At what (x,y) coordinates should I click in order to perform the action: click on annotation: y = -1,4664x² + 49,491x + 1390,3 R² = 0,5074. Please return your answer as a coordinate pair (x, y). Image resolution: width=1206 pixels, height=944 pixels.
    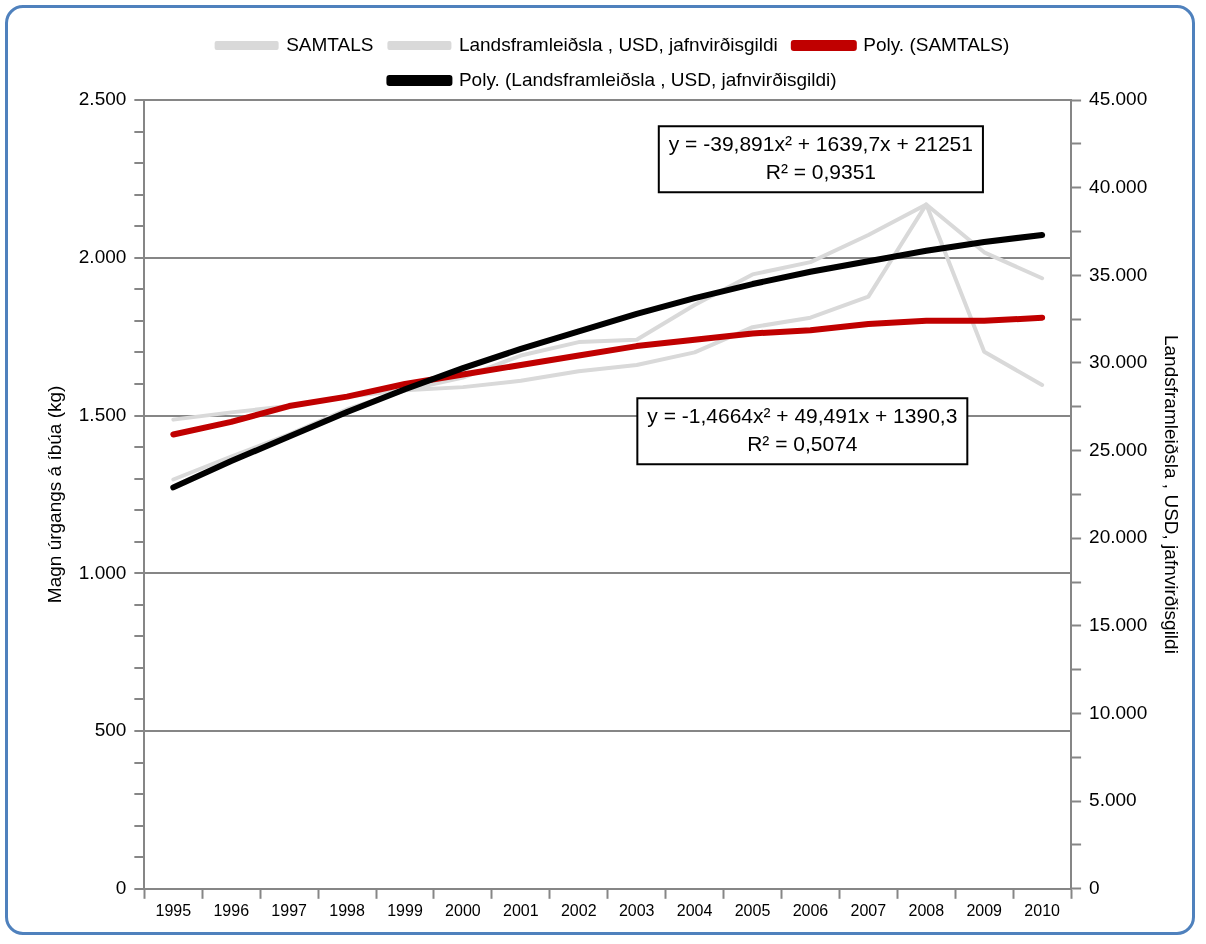
    Looking at the image, I should click on (802, 430).